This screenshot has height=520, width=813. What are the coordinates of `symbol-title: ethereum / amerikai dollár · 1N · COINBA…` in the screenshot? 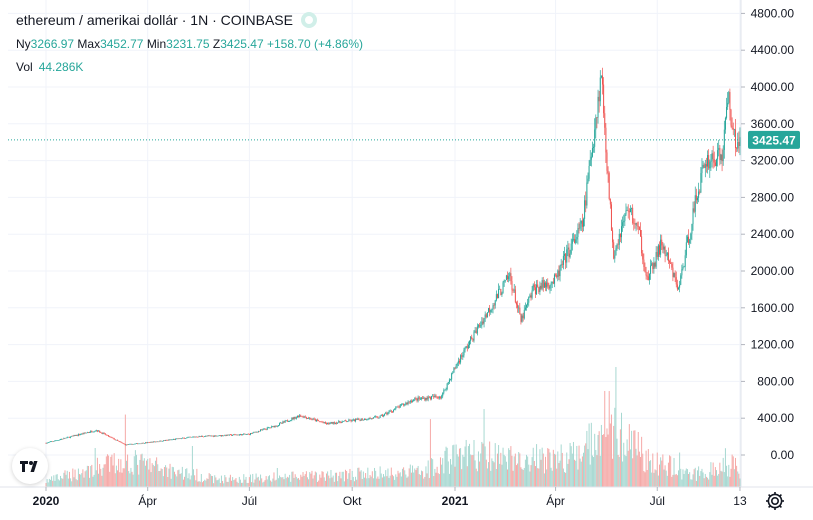 It's located at (154, 20).